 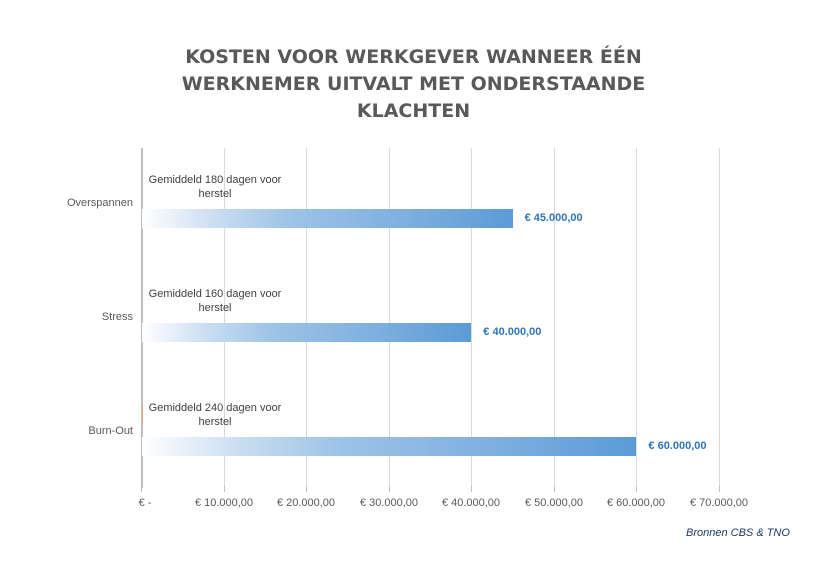 I want to click on bar-burn-out, so click(x=389, y=446).